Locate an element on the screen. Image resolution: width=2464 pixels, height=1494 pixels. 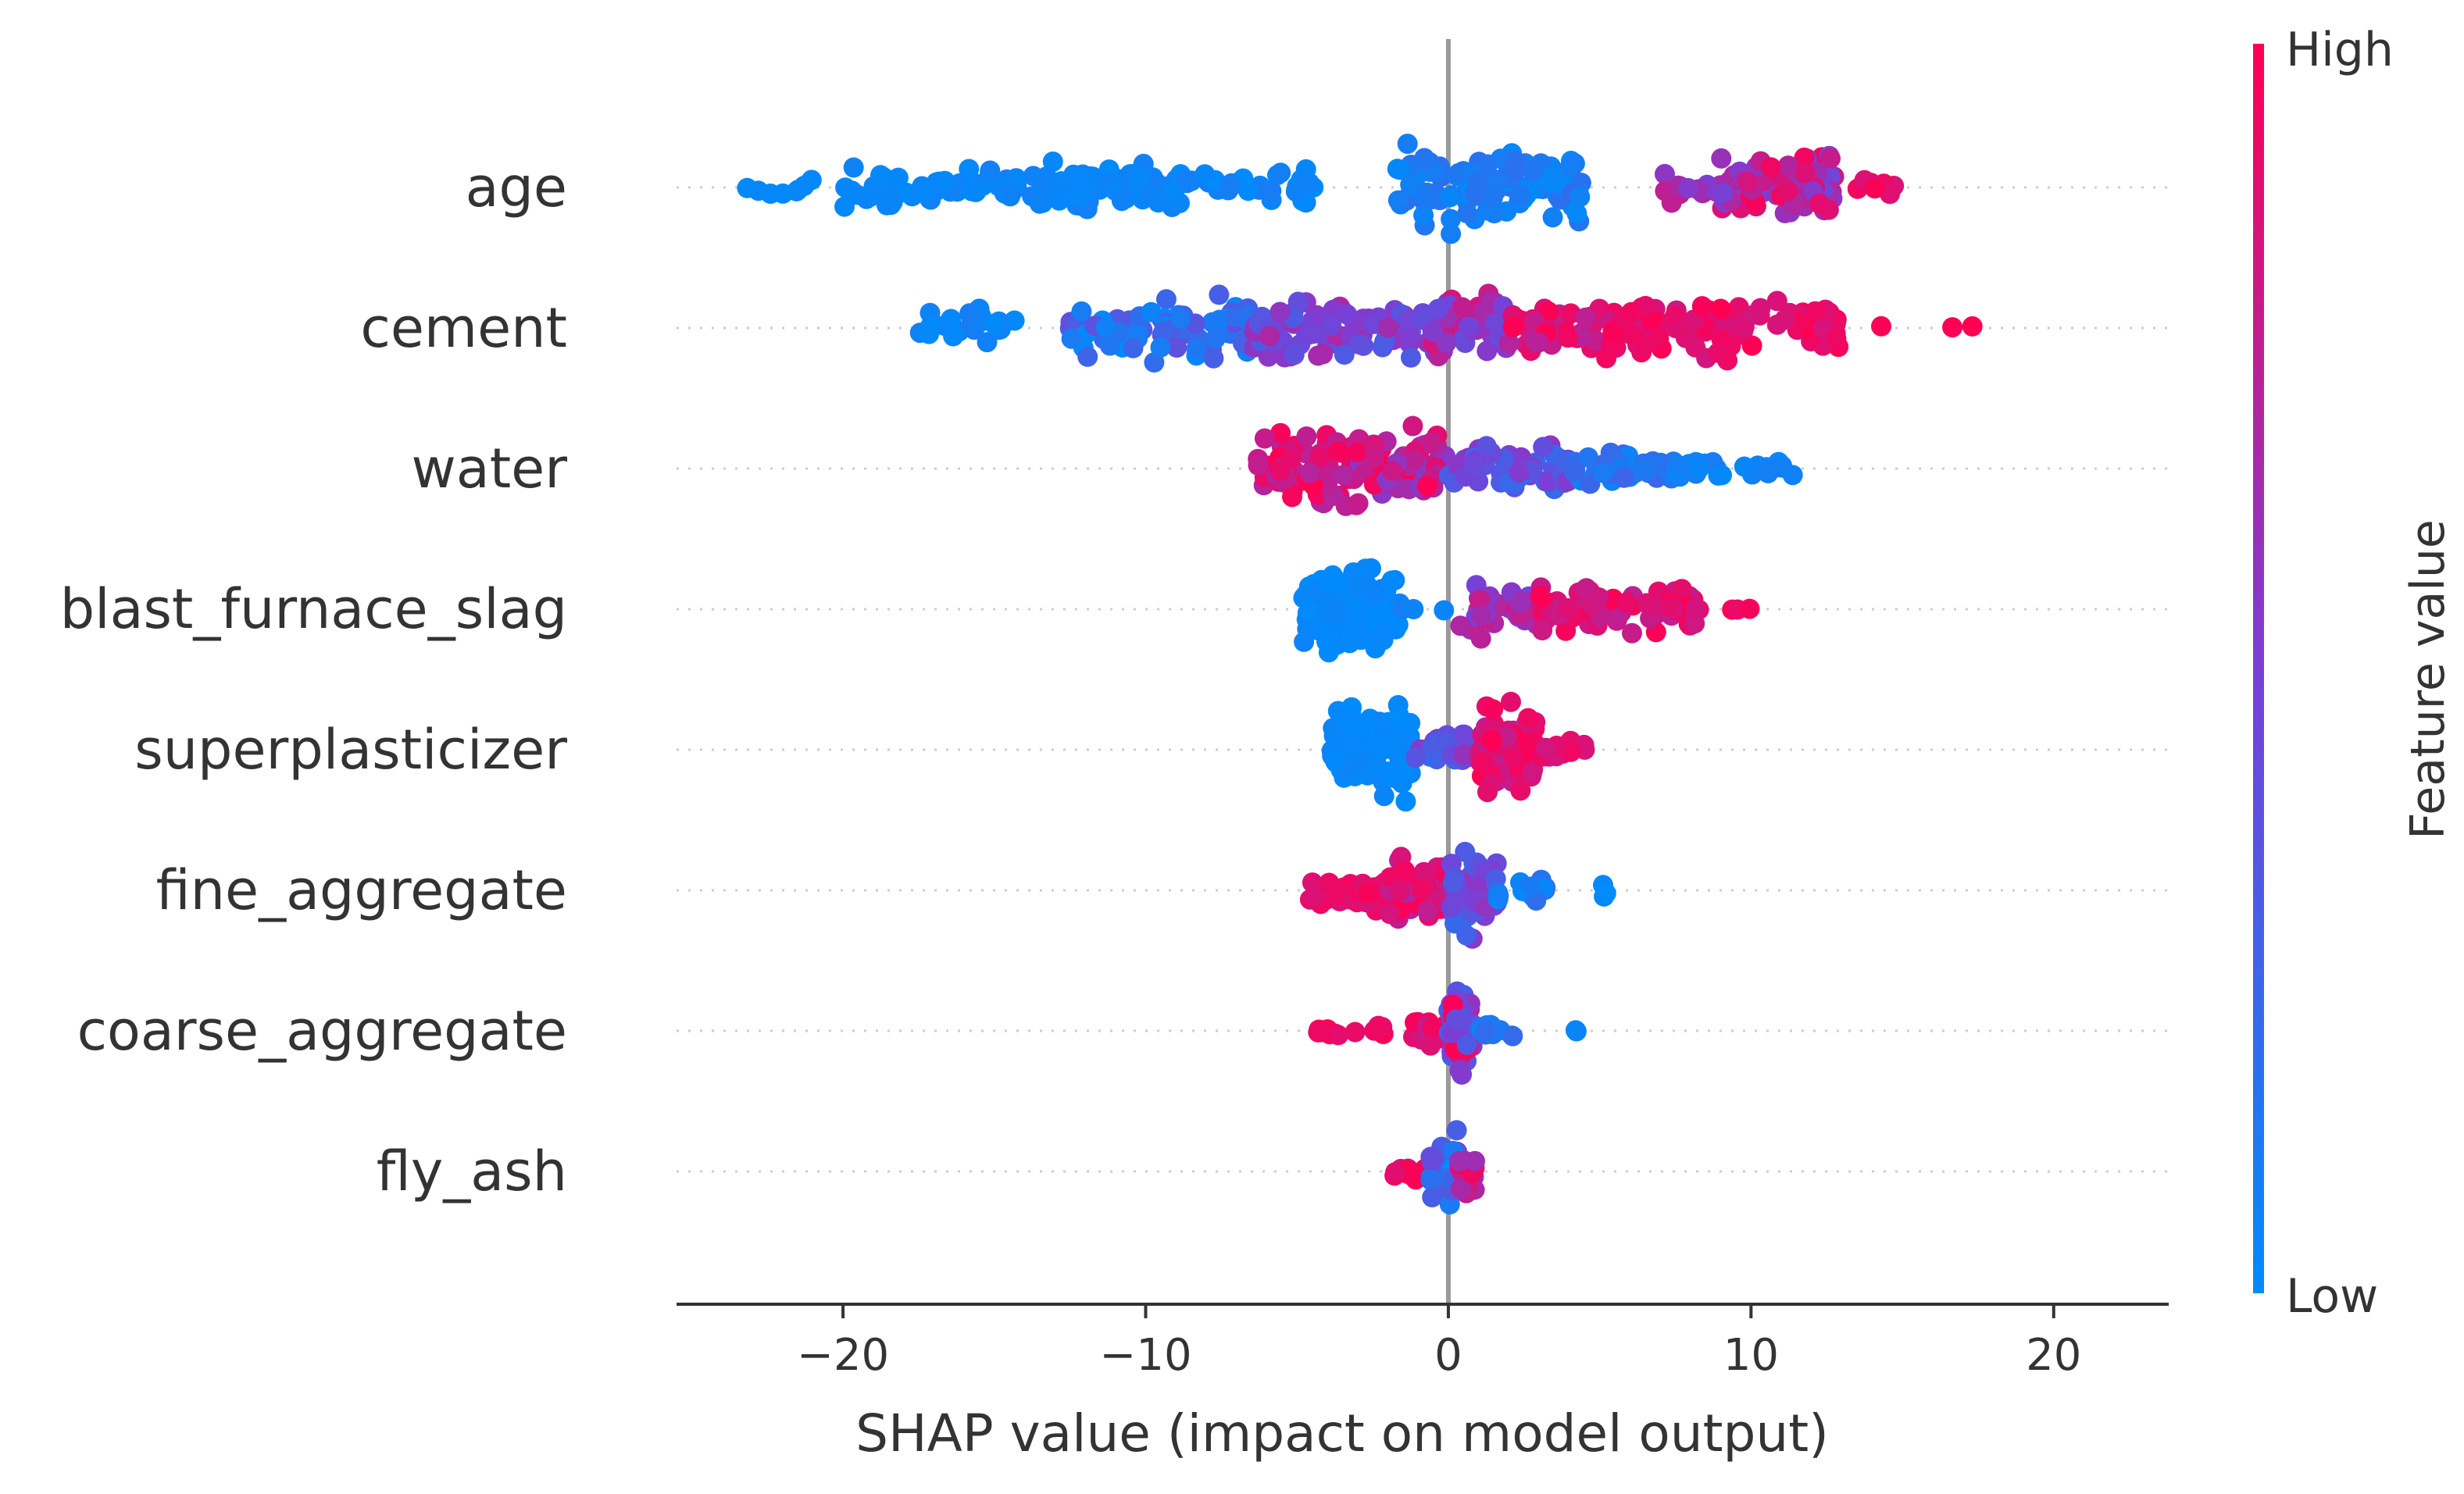
feature-points-age is located at coordinates (1321, 189).